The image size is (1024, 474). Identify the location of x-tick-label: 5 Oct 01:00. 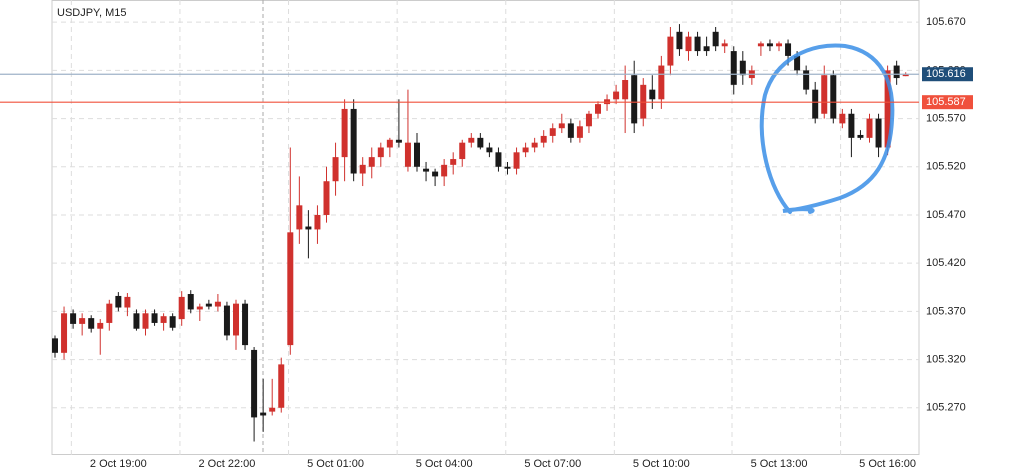
(335, 464).